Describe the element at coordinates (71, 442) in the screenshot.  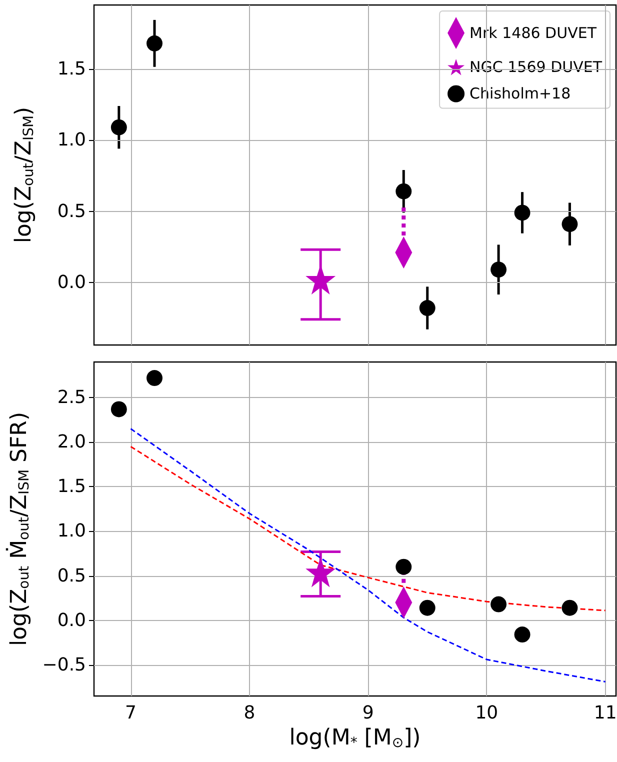
I see `y-tick-label: 2.0` at that location.